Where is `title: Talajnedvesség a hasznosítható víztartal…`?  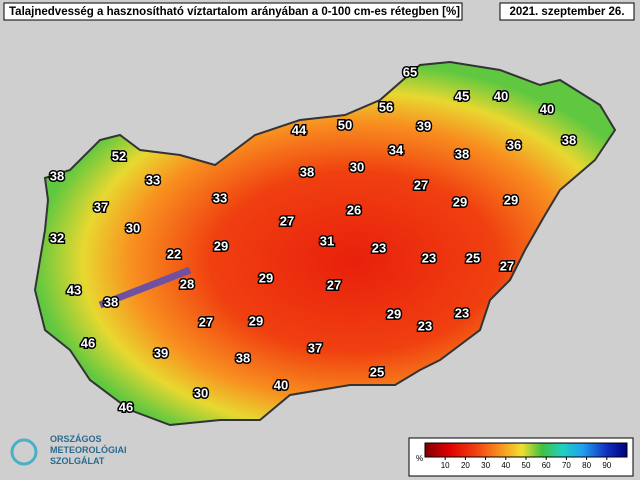
title: Talajnedvesség a hasznosítható víztartal… is located at coordinates (234, 12).